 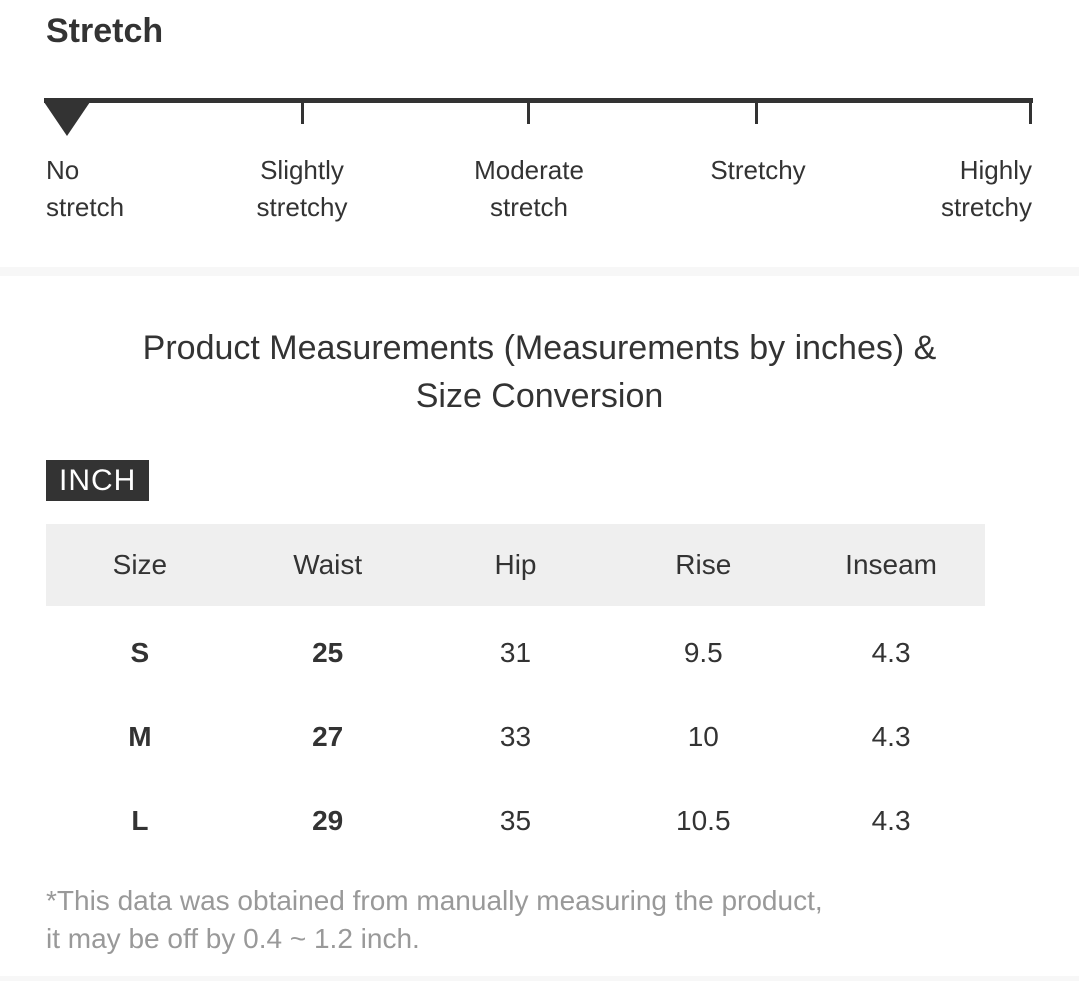 I want to click on cell-rise: 10, so click(x=703, y=736).